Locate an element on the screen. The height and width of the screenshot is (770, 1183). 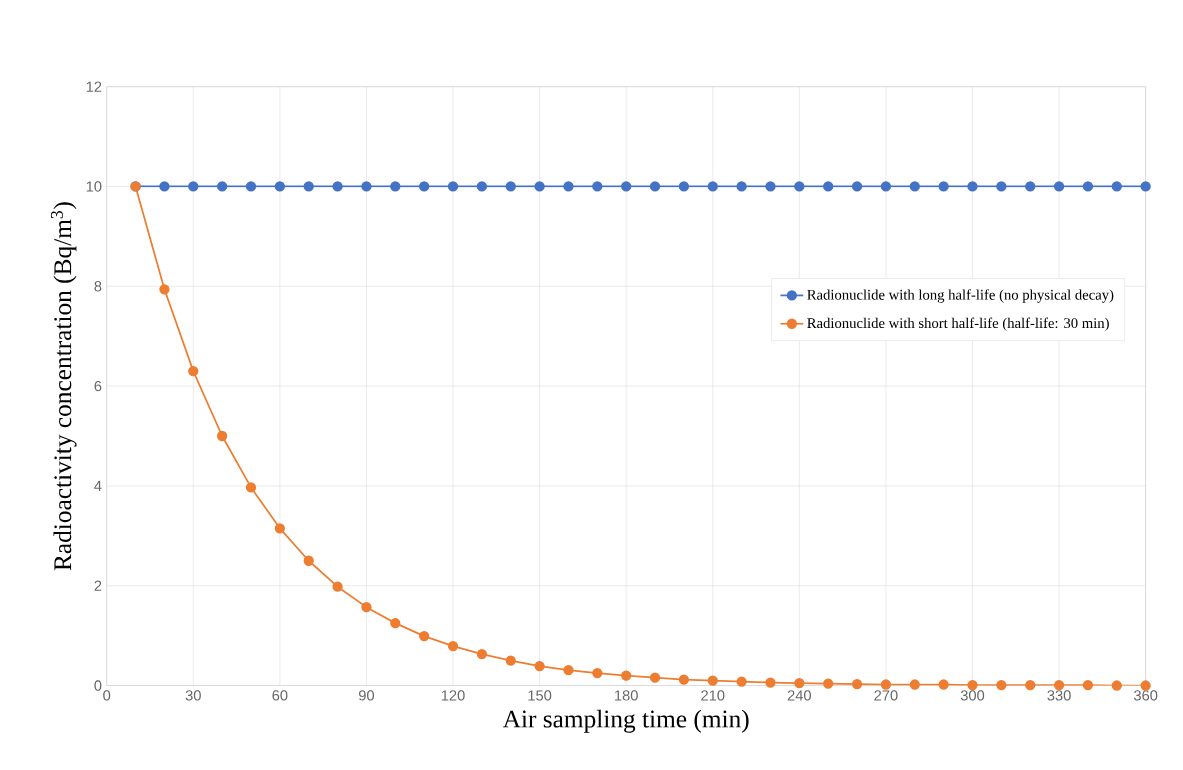
x-tick-label: 240 is located at coordinates (799, 695).